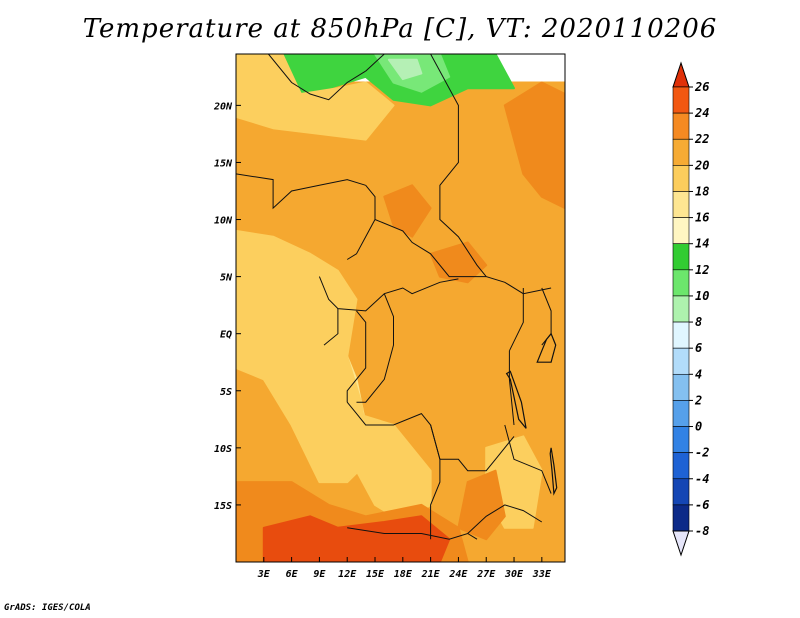  What do you see at coordinates (486, 574) in the screenshot?
I see `lon-tick-label: 27E` at bounding box center [486, 574].